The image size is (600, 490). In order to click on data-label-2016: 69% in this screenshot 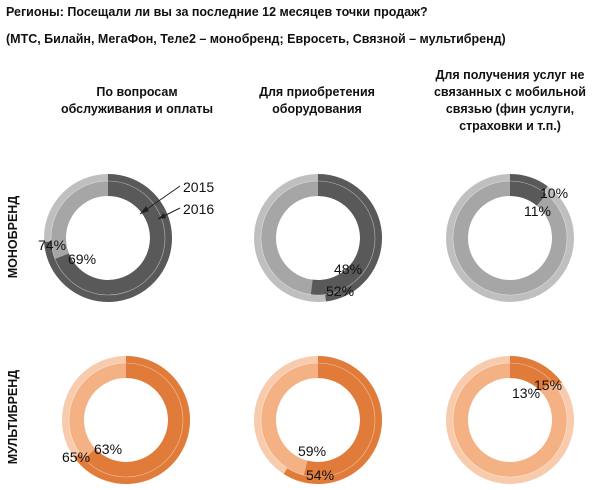, I will do `click(82, 259)`.